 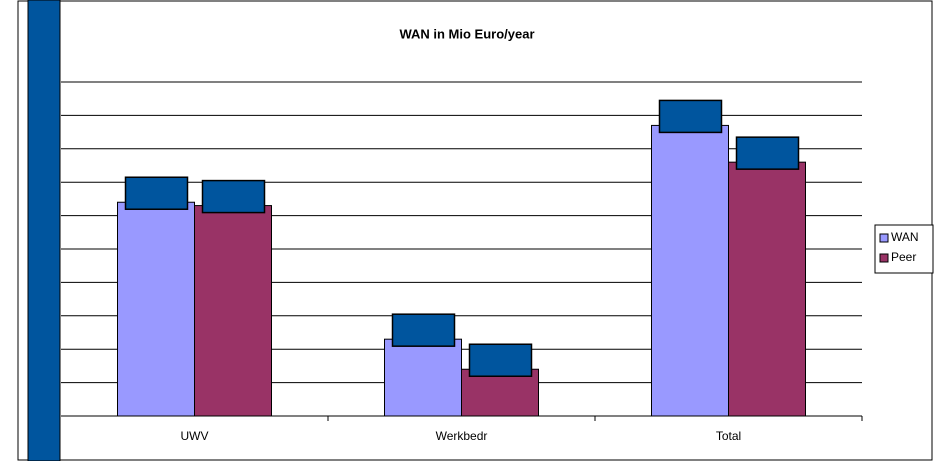 What do you see at coordinates (728, 436) in the screenshot?
I see `x-tick-label: Total` at bounding box center [728, 436].